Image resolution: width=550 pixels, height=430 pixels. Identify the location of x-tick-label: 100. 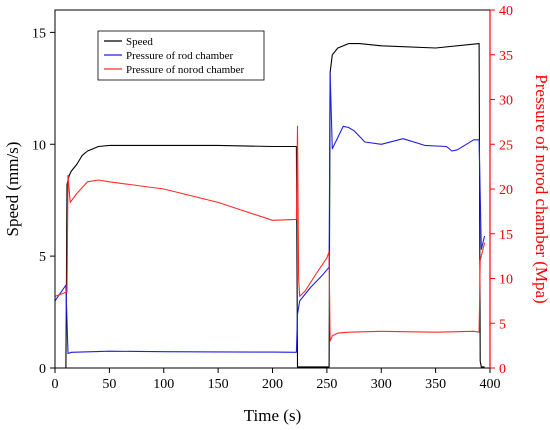
(163, 384).